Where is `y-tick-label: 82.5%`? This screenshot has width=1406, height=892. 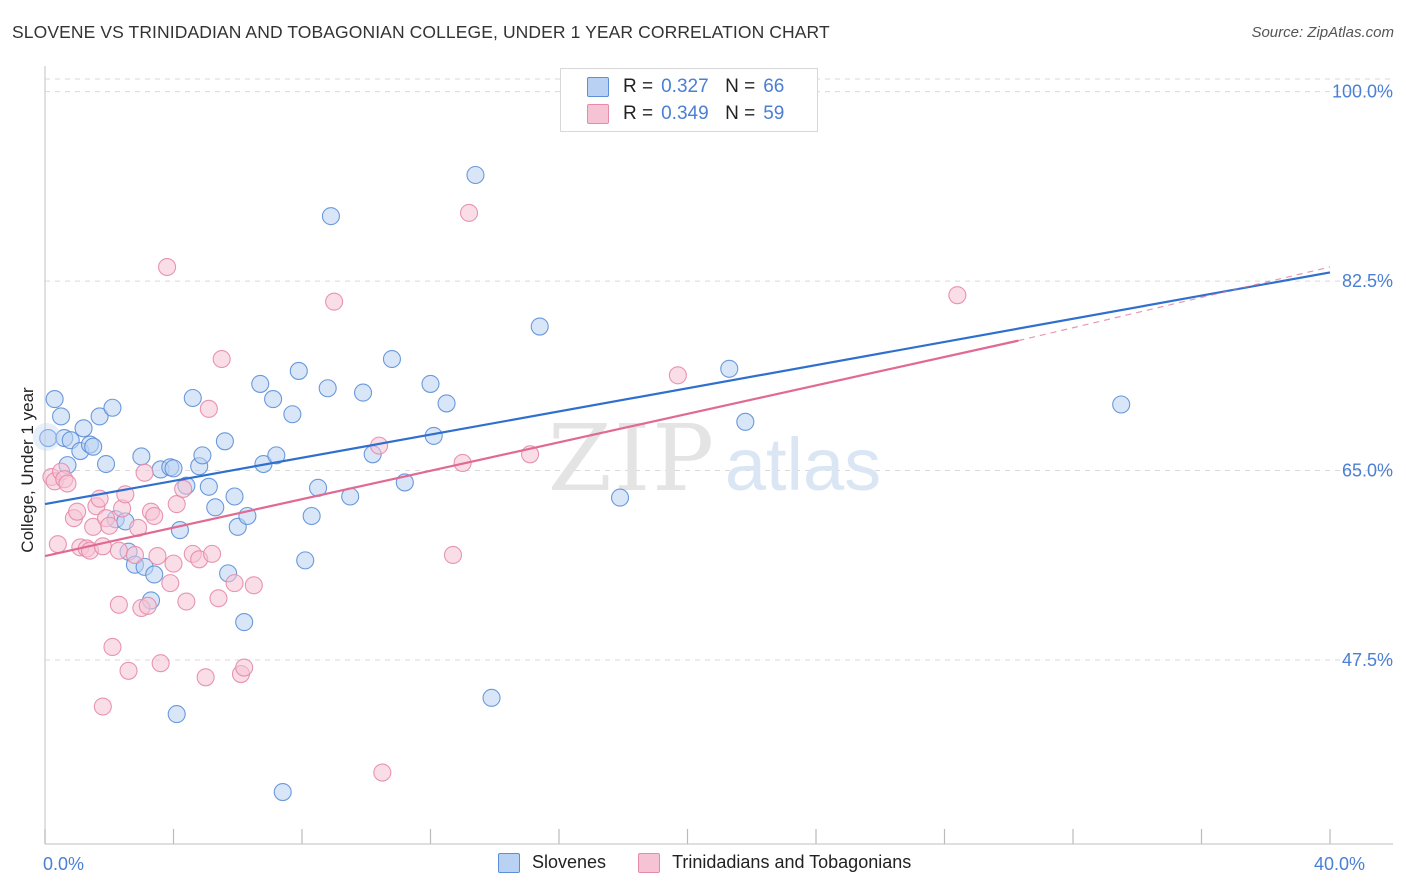 y-tick-label: 82.5% is located at coordinates (1367, 281).